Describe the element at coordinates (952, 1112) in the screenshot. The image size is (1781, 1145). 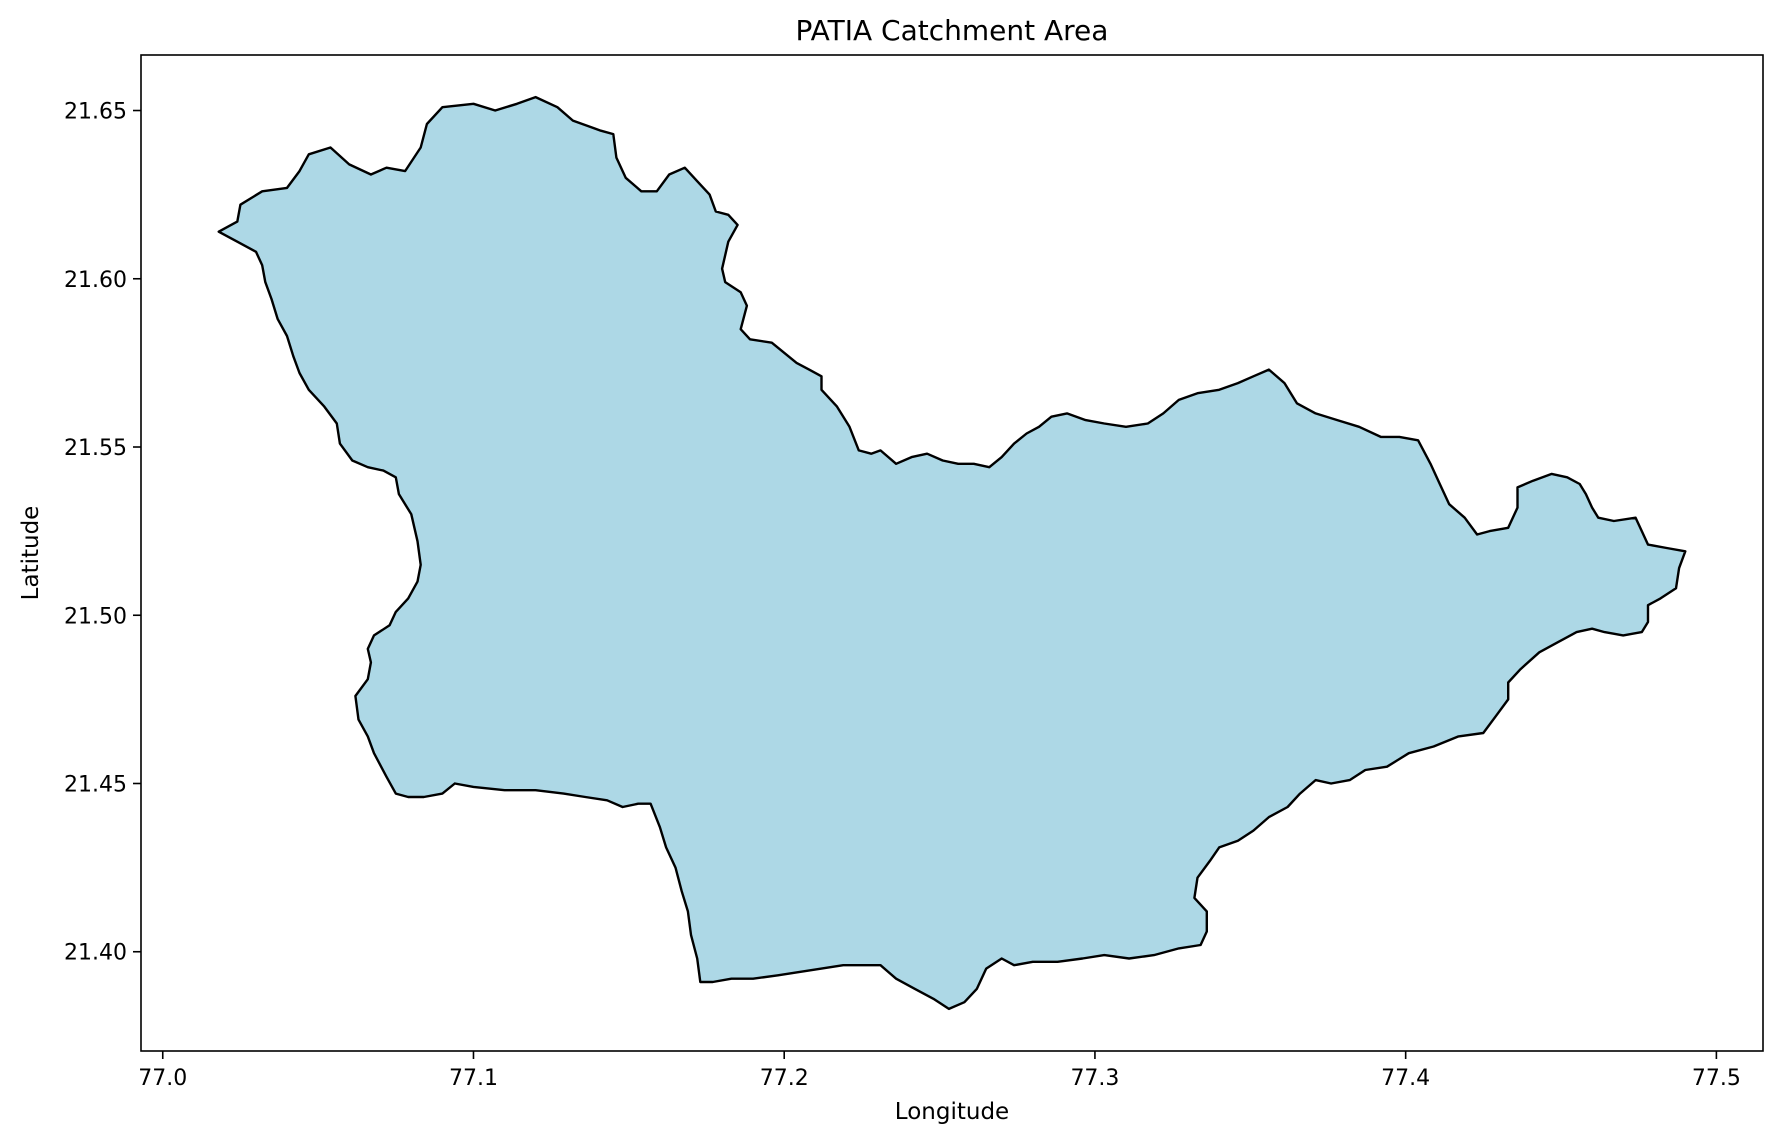
I see `x-axis-label: Longitude` at that location.